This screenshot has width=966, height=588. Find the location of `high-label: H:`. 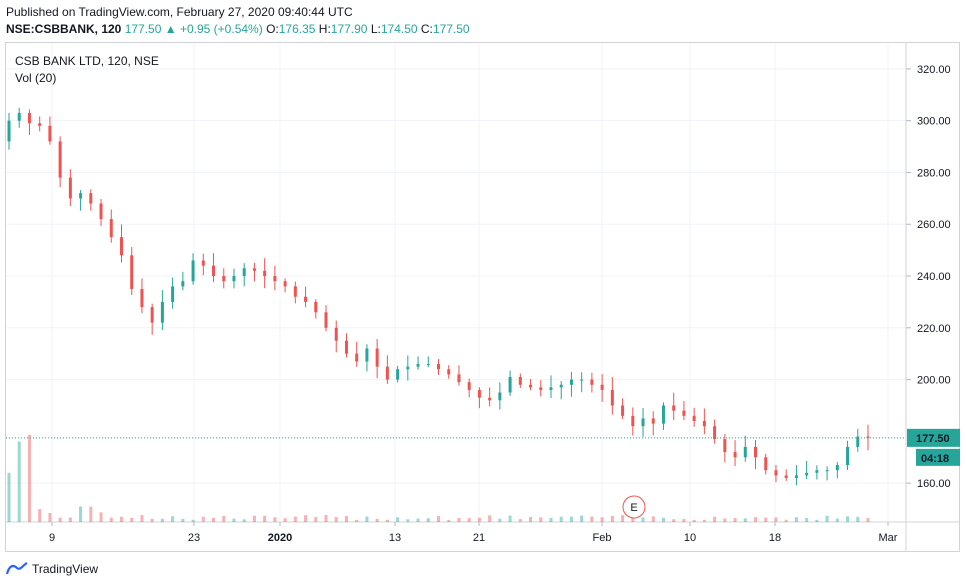

high-label: H: is located at coordinates (324, 29).